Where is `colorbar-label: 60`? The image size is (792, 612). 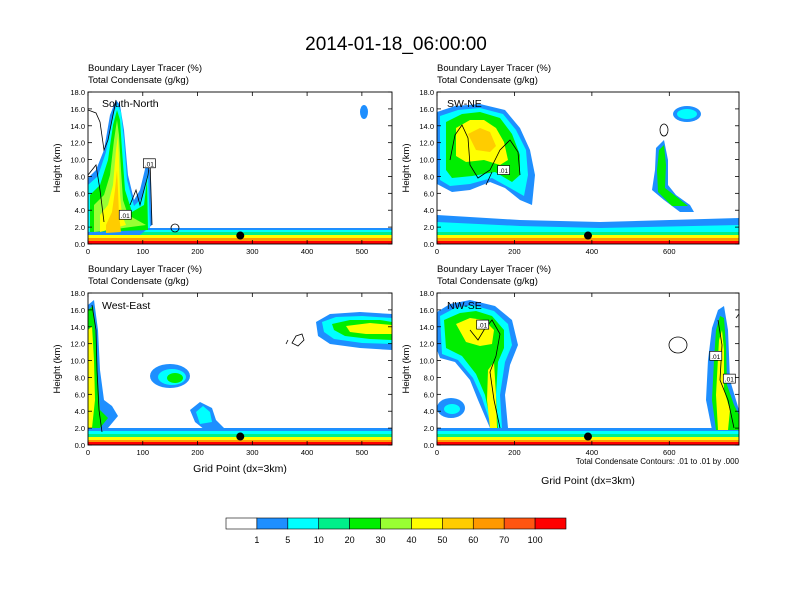
colorbar-label: 60 is located at coordinates (473, 540).